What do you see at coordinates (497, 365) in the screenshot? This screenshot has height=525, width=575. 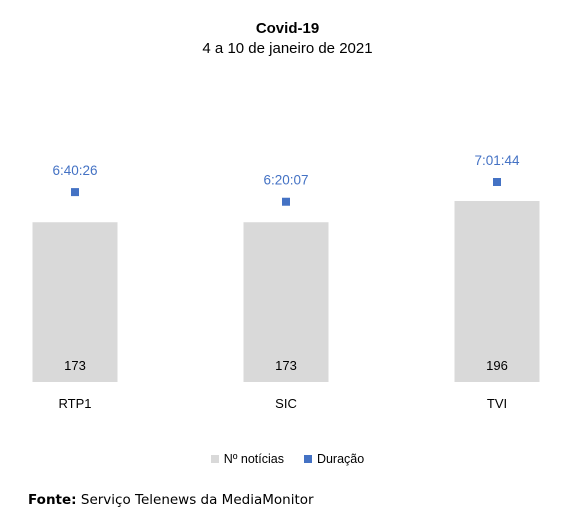 I see `bar-value-label-tvi: 196` at bounding box center [497, 365].